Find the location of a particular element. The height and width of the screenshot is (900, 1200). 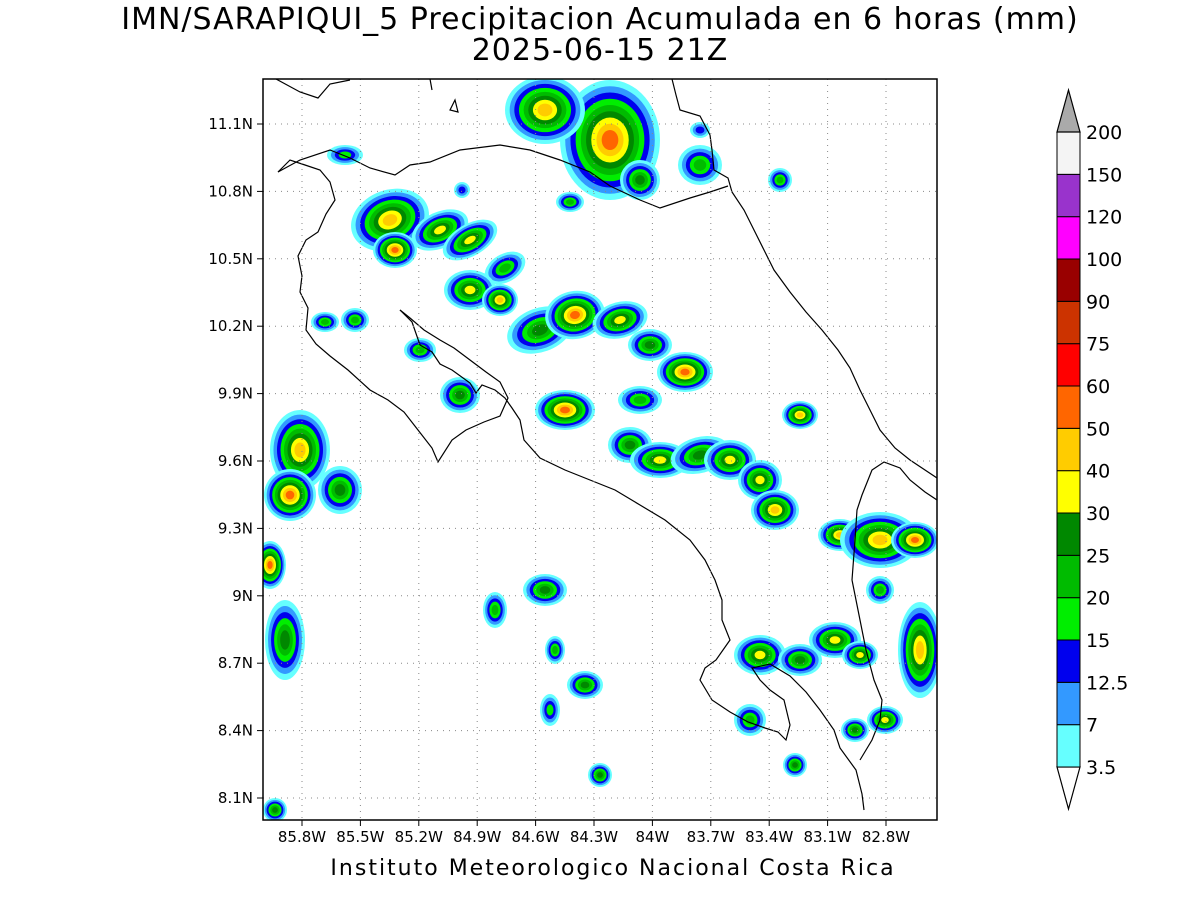

lon-label: 85.8W is located at coordinates (302, 837).